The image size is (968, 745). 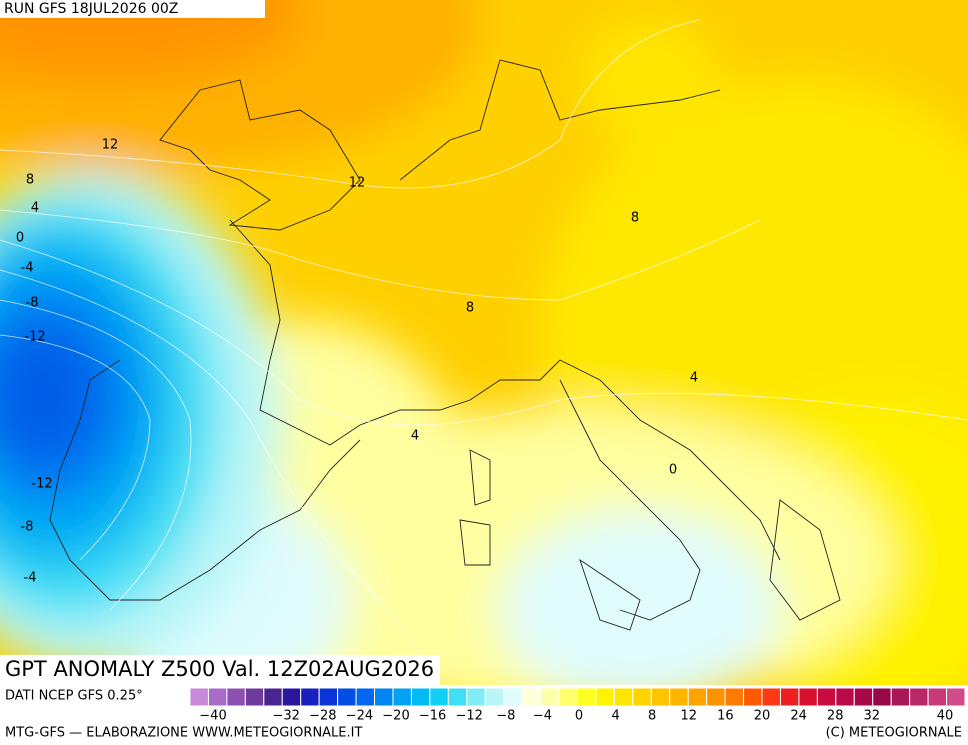 What do you see at coordinates (615, 716) in the screenshot?
I see `color-bar-label: 4` at bounding box center [615, 716].